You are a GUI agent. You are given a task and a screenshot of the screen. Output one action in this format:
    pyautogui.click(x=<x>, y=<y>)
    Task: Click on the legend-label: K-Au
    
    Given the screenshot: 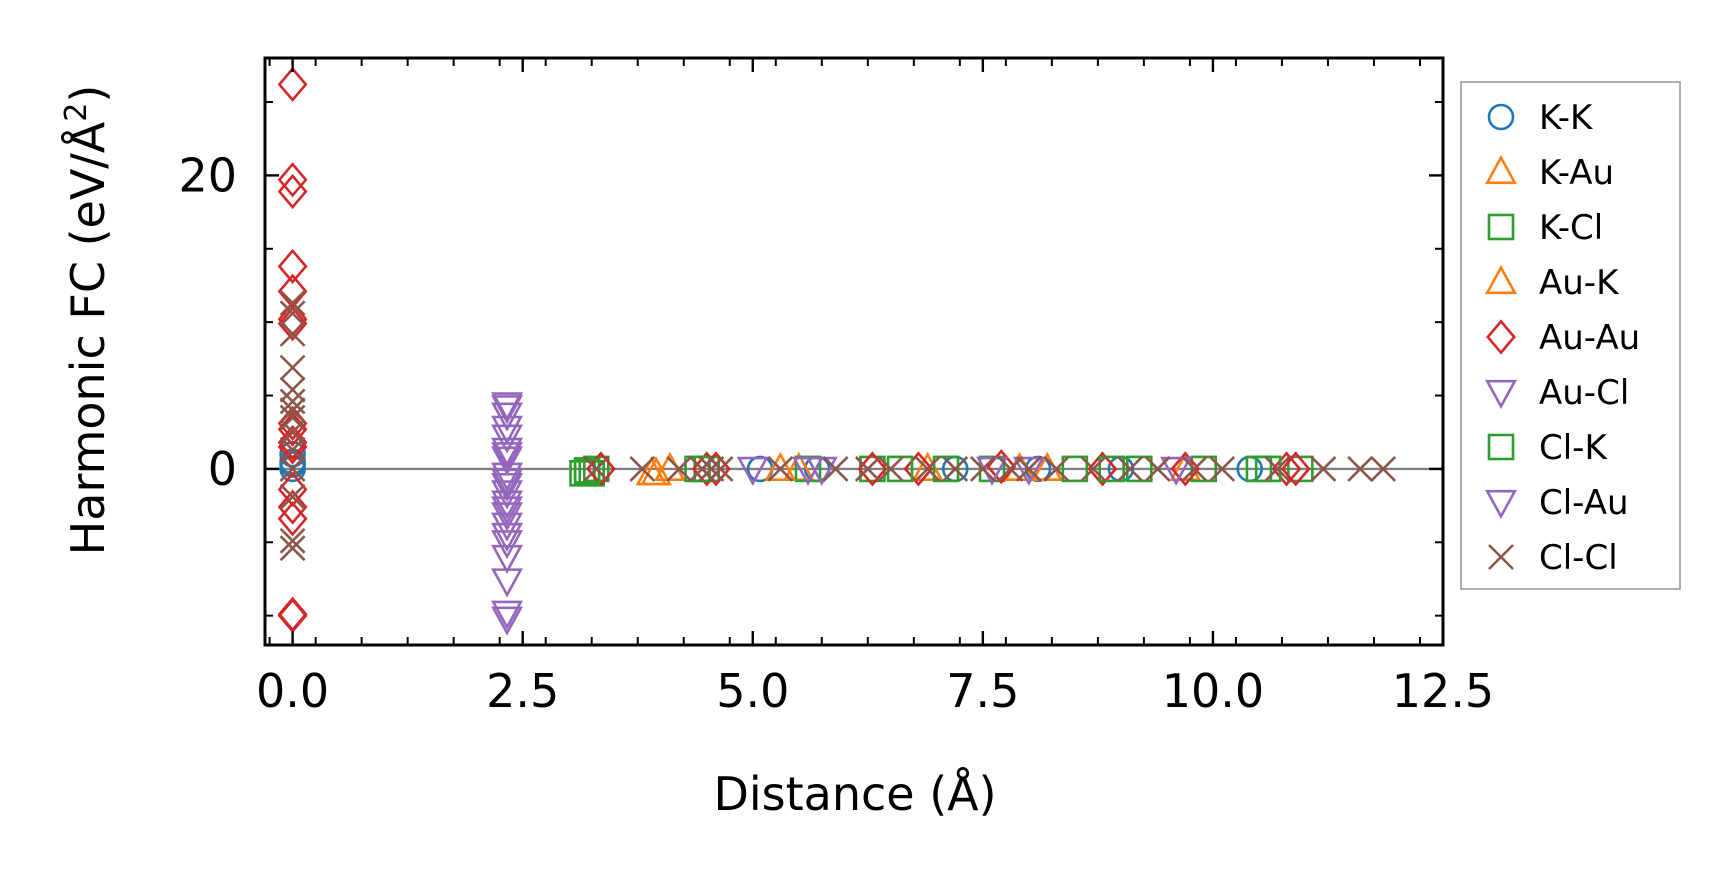 What is the action you would take?
    pyautogui.click(x=1576, y=173)
    